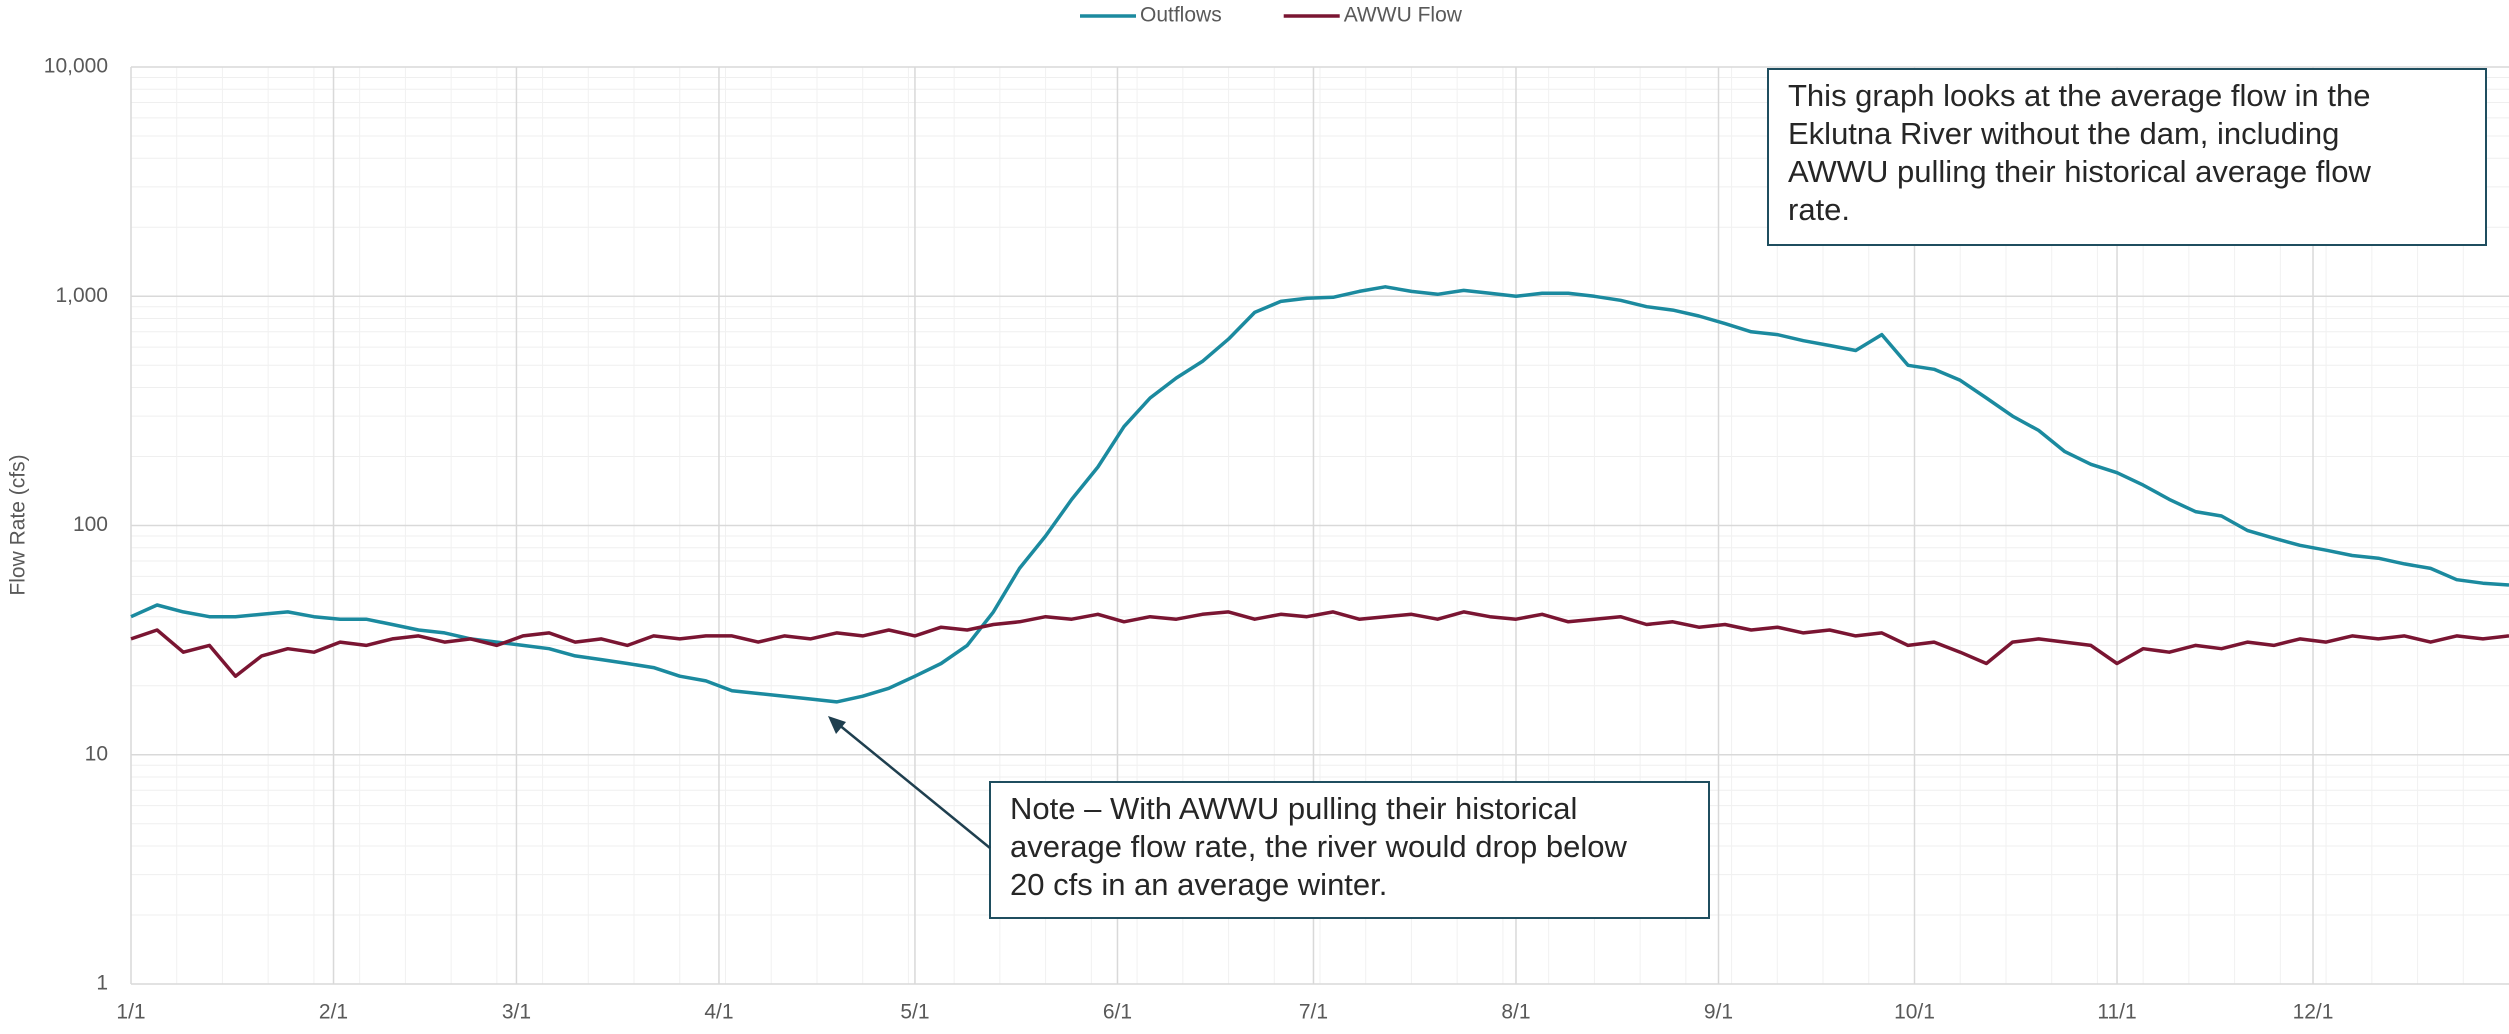  I want to click on x-tick-label: 5/1, so click(914, 1012).